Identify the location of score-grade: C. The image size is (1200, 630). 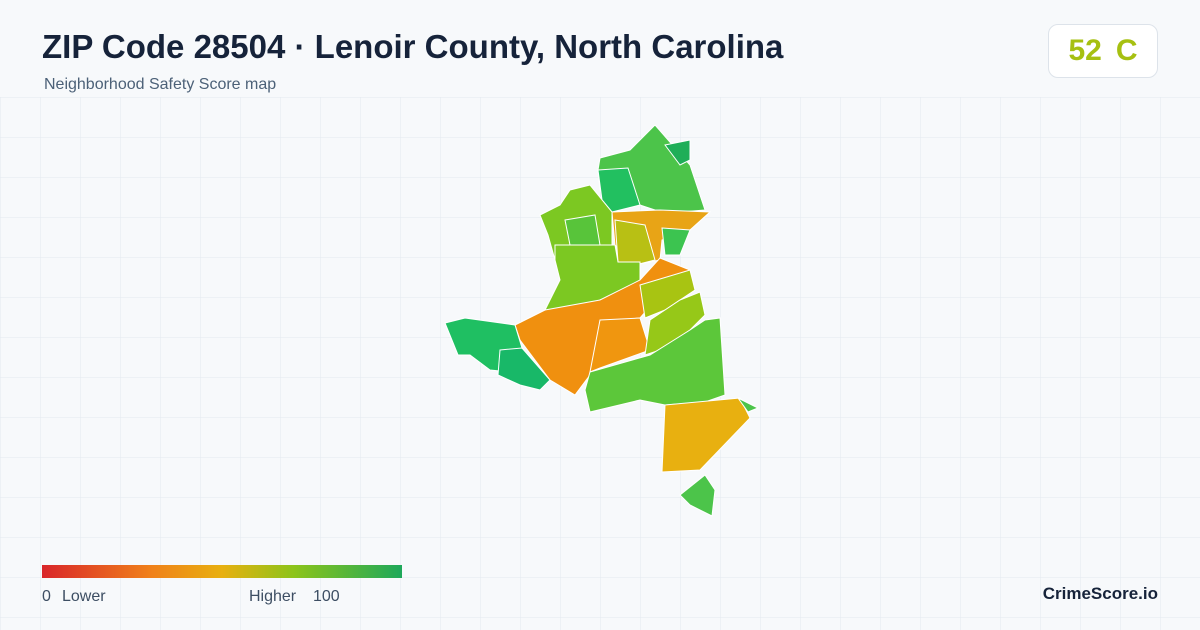
(1126, 50).